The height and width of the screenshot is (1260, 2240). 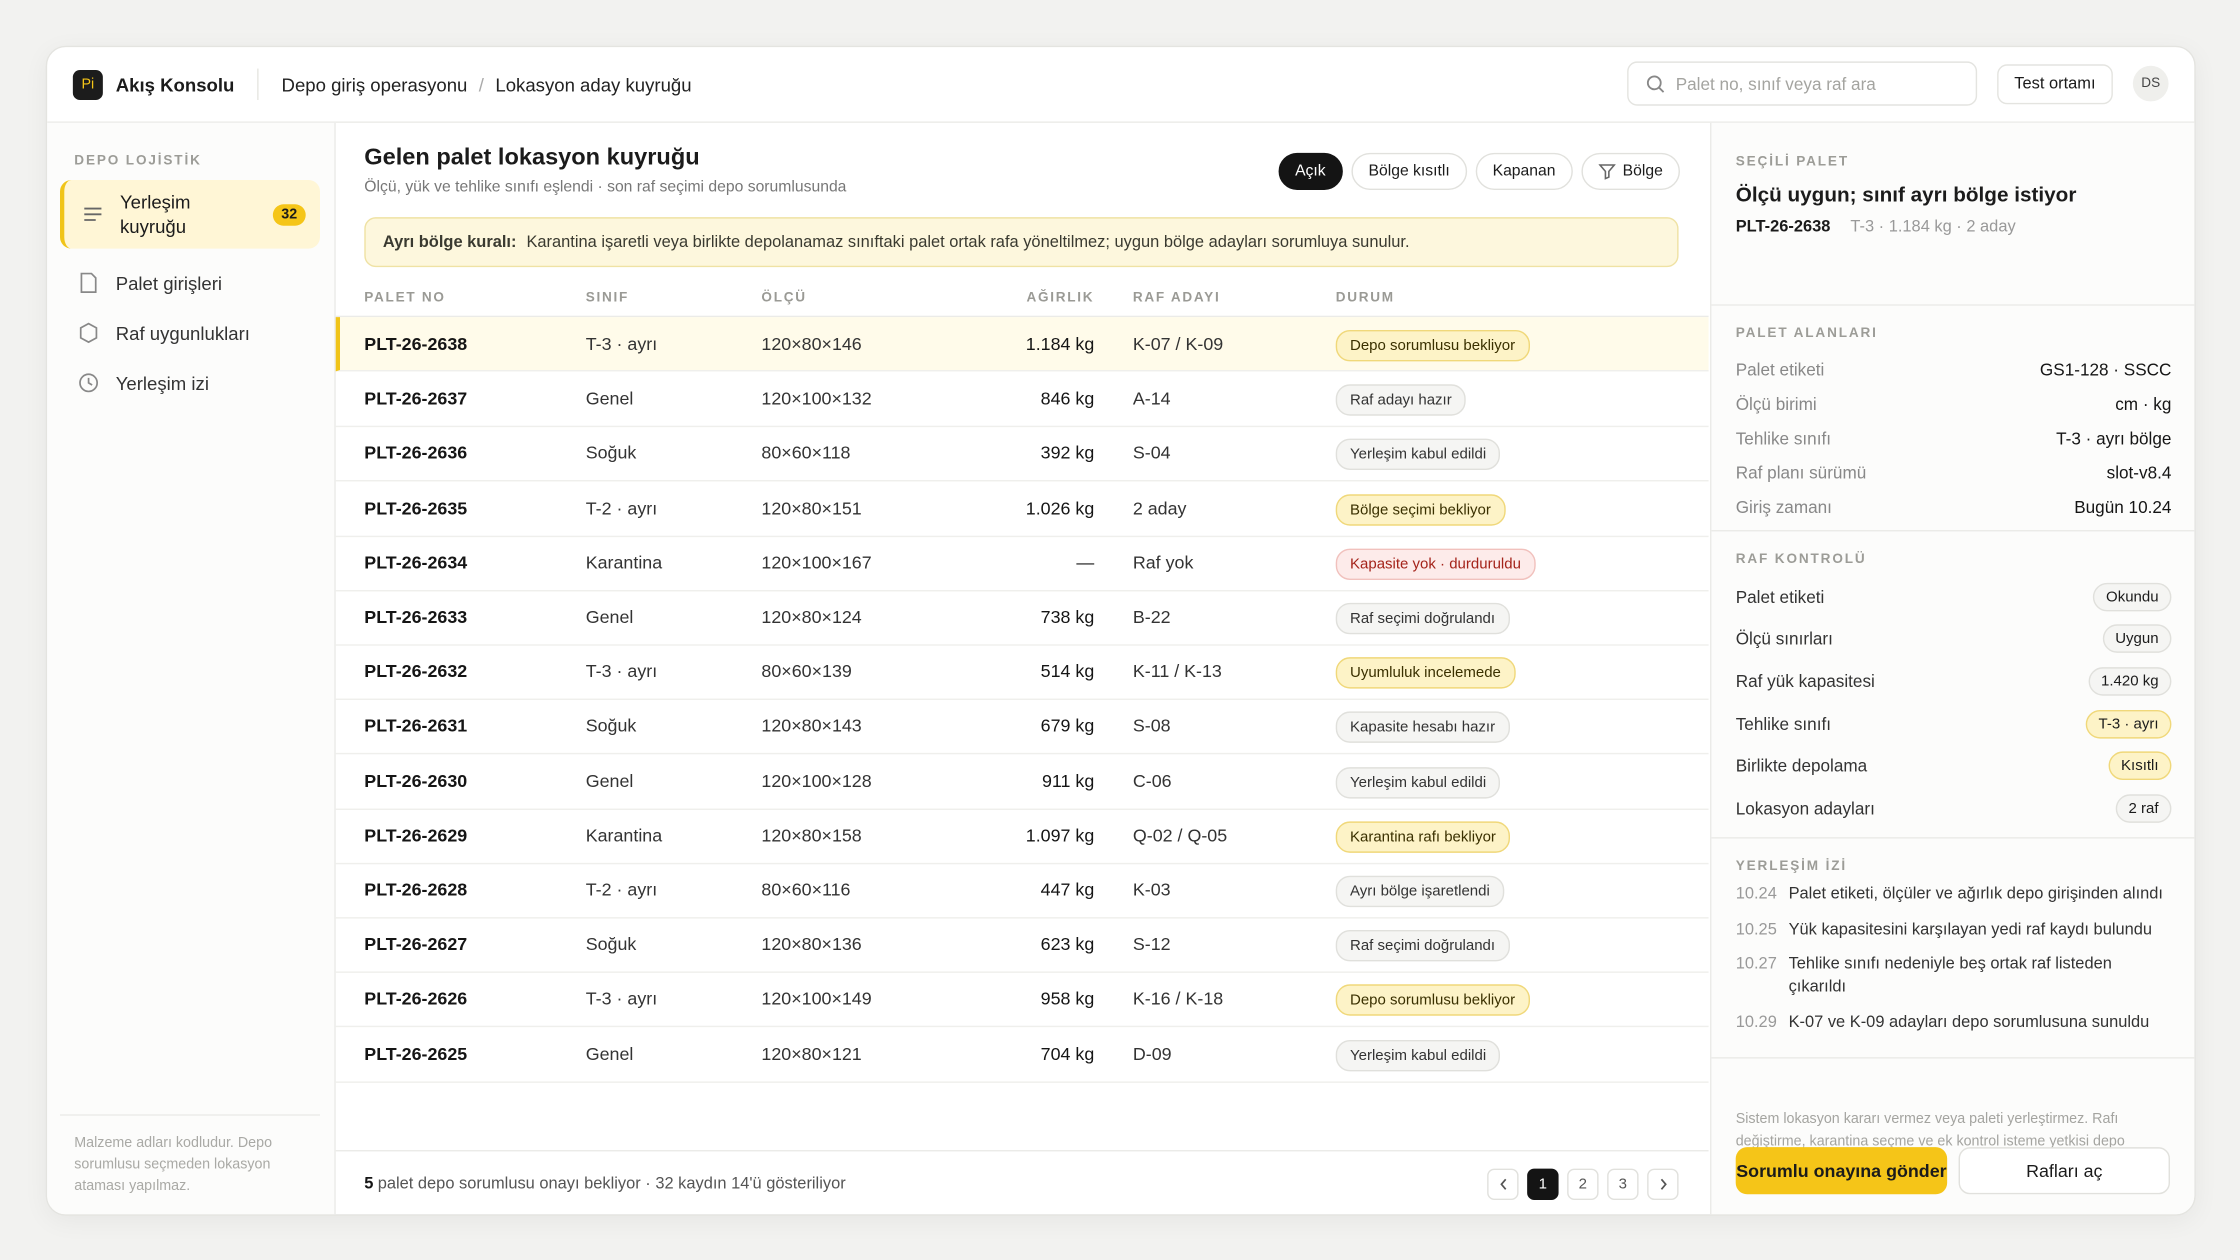 I want to click on cell: 120×100×128, so click(x=816, y=780).